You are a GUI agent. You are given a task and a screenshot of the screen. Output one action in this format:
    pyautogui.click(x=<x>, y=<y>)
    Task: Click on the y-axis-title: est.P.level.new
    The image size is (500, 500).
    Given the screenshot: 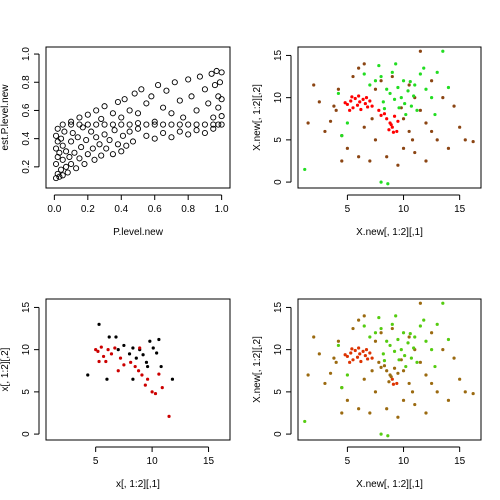 What is the action you would take?
    pyautogui.click(x=5, y=117)
    